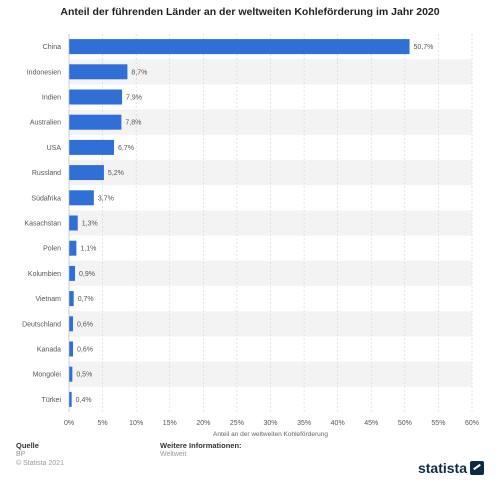 Image resolution: width=500 pixels, height=483 pixels. I want to click on category-label: Türkei, so click(52, 400).